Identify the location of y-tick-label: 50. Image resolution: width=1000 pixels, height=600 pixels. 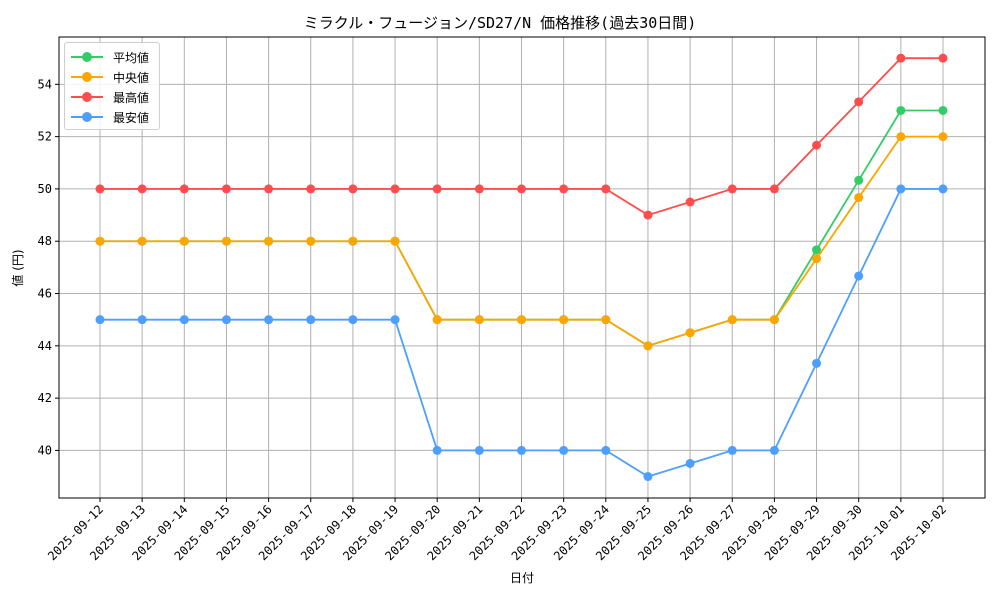
(45, 189).